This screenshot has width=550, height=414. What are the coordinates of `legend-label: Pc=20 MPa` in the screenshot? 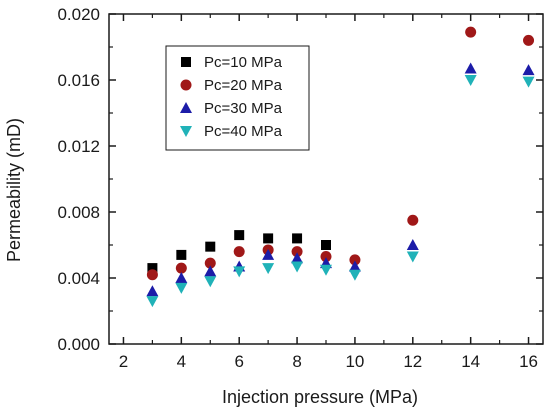 It's located at (243, 85).